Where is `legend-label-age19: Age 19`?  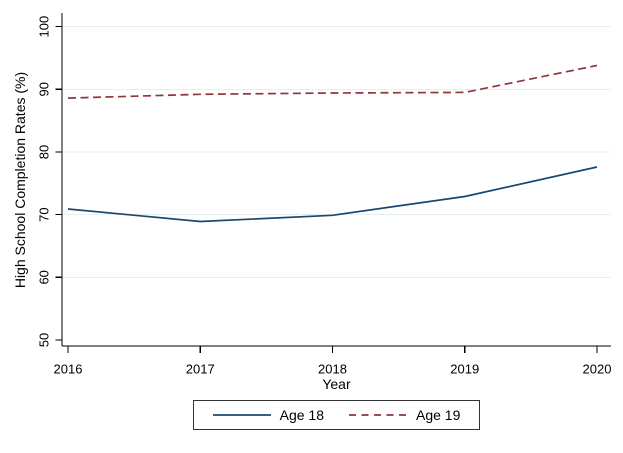 legend-label-age19: Age 19 is located at coordinates (438, 415).